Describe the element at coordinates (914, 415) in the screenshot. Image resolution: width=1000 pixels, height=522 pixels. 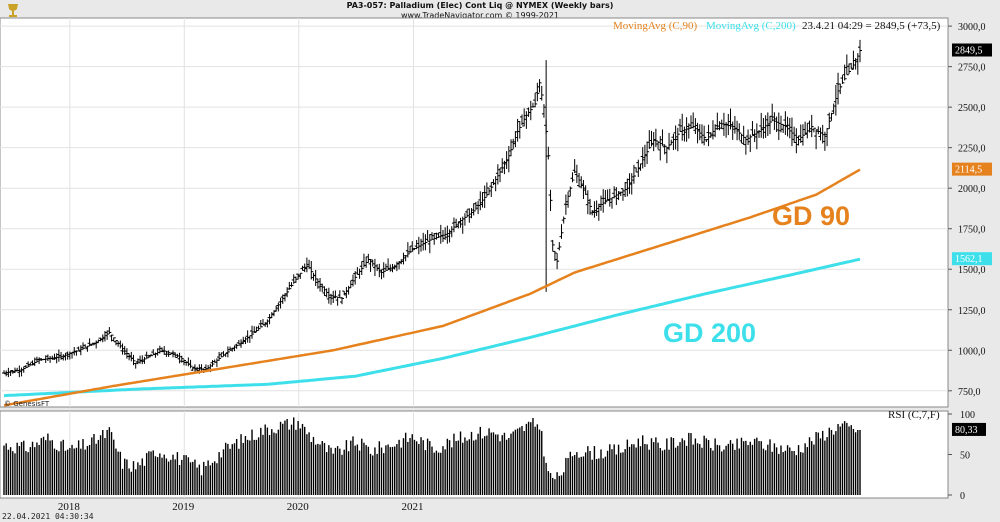
I see `rsi-title: RSI (C,7,F)` at that location.